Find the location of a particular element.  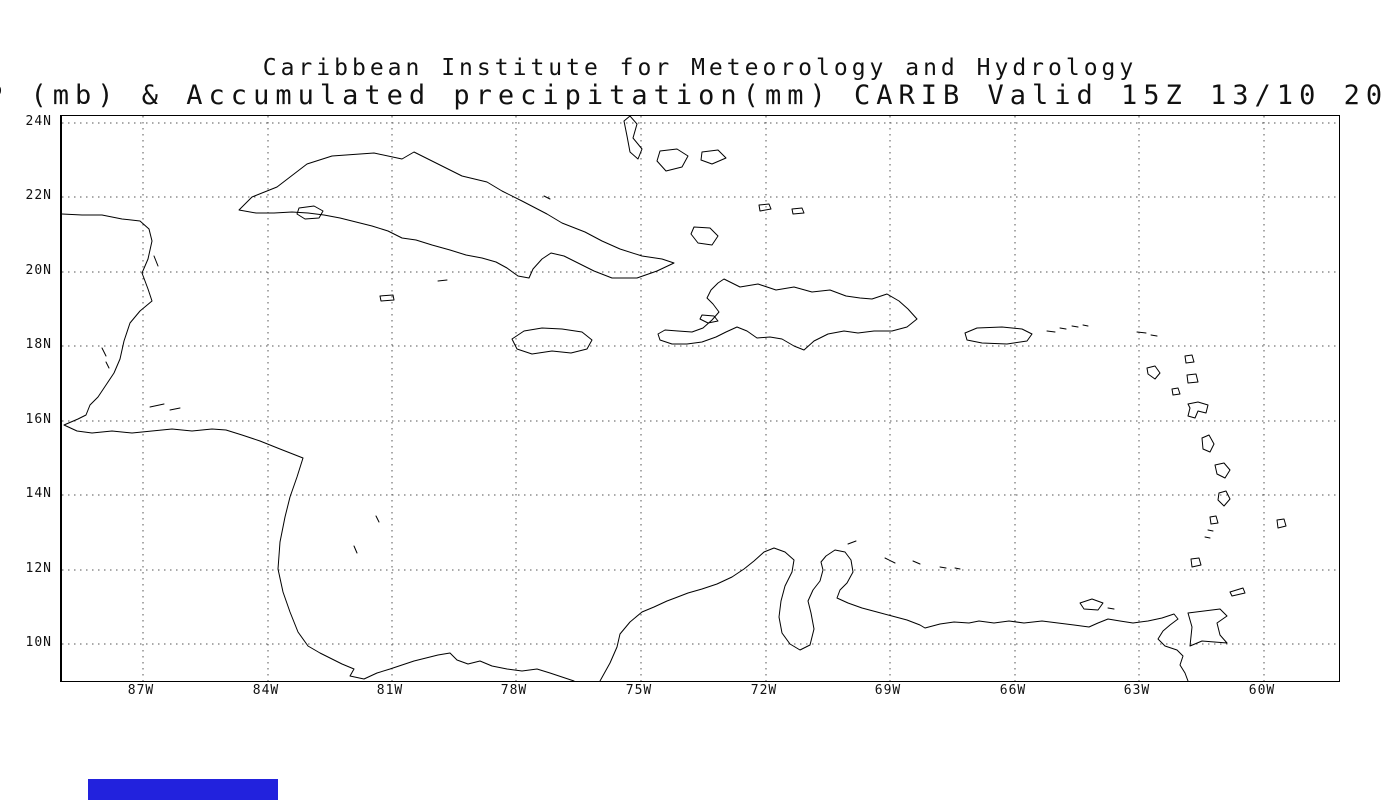

lat-tick-label: 14N is located at coordinates (38, 493).